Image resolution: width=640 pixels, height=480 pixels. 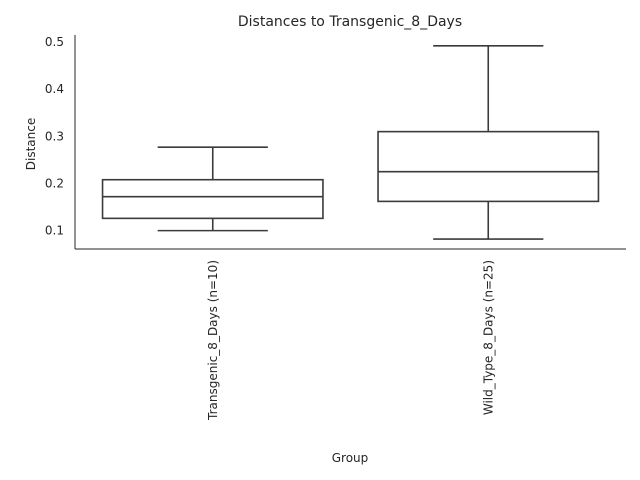 What do you see at coordinates (350, 458) in the screenshot?
I see `x-axis-label: Group` at bounding box center [350, 458].